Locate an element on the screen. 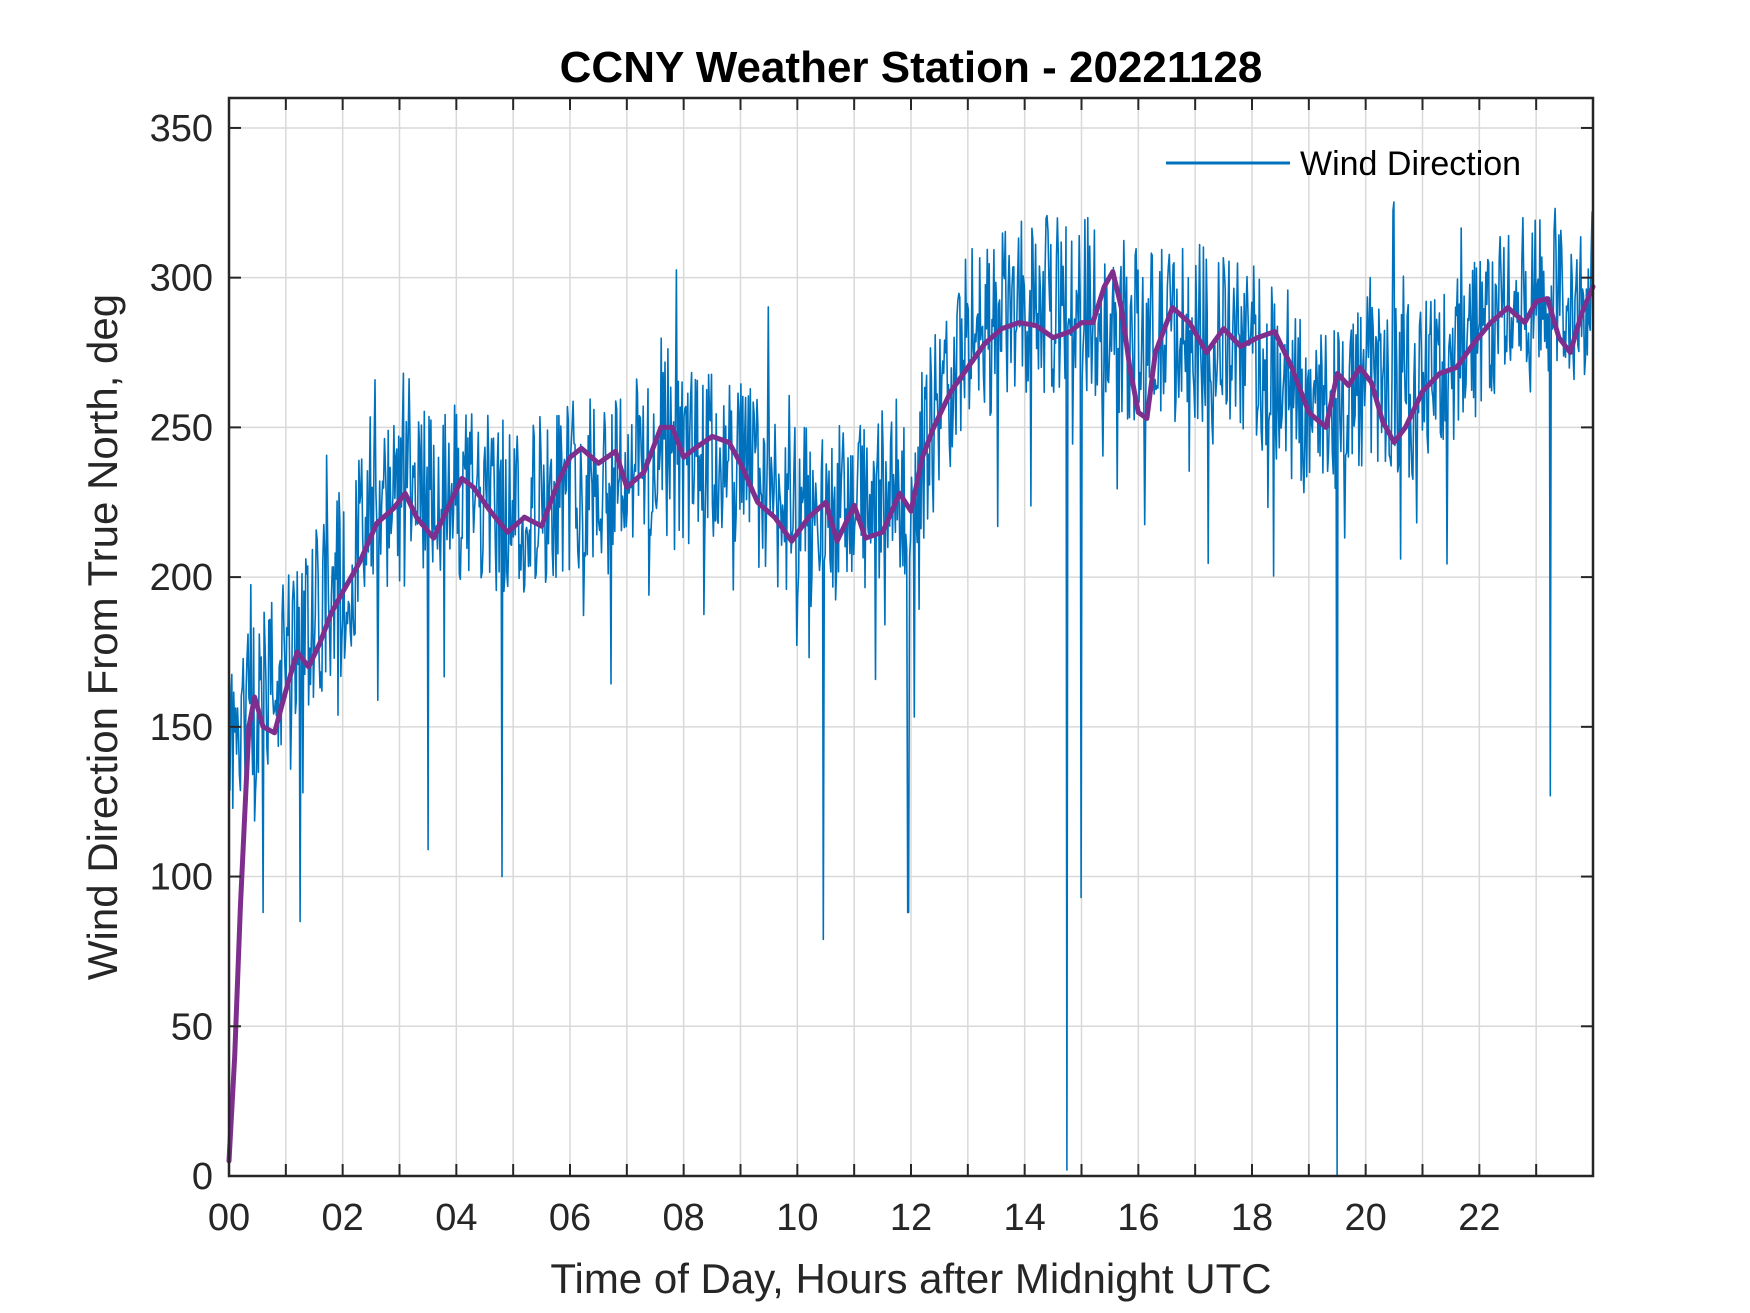 Image resolution: width=1750 pixels, height=1313 pixels. x-axis-label: Time of Day, Hours after Midnight UTC is located at coordinates (910, 1278).